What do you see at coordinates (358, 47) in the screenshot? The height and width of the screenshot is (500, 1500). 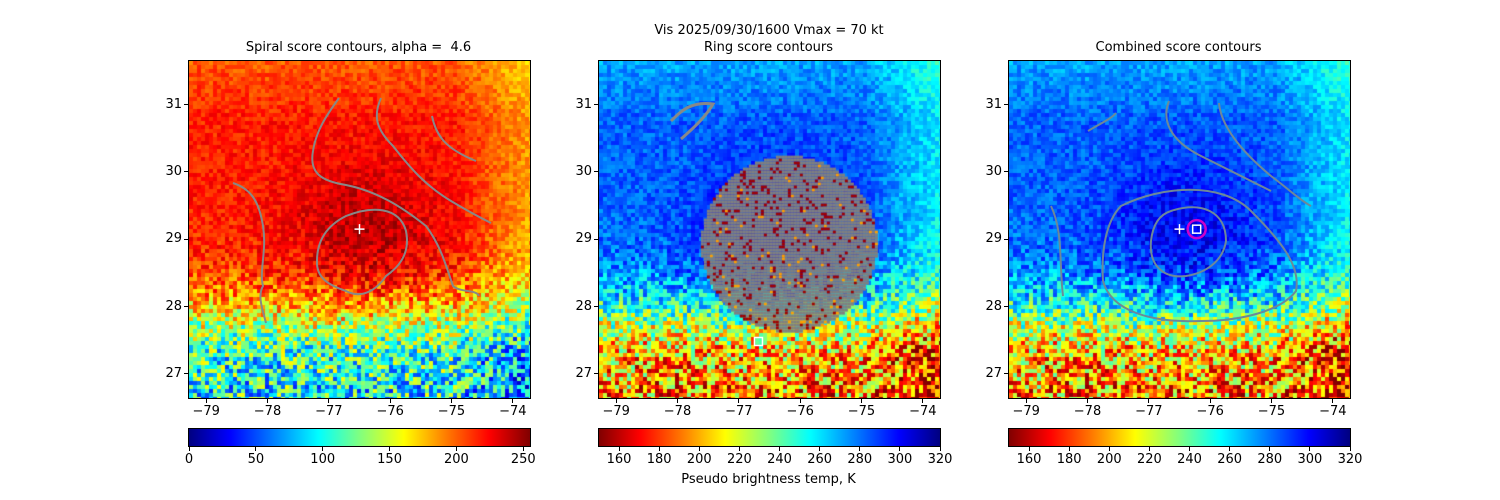 I see `panel-1-title: Spiral score contours, alpha = 4.6` at bounding box center [358, 47].